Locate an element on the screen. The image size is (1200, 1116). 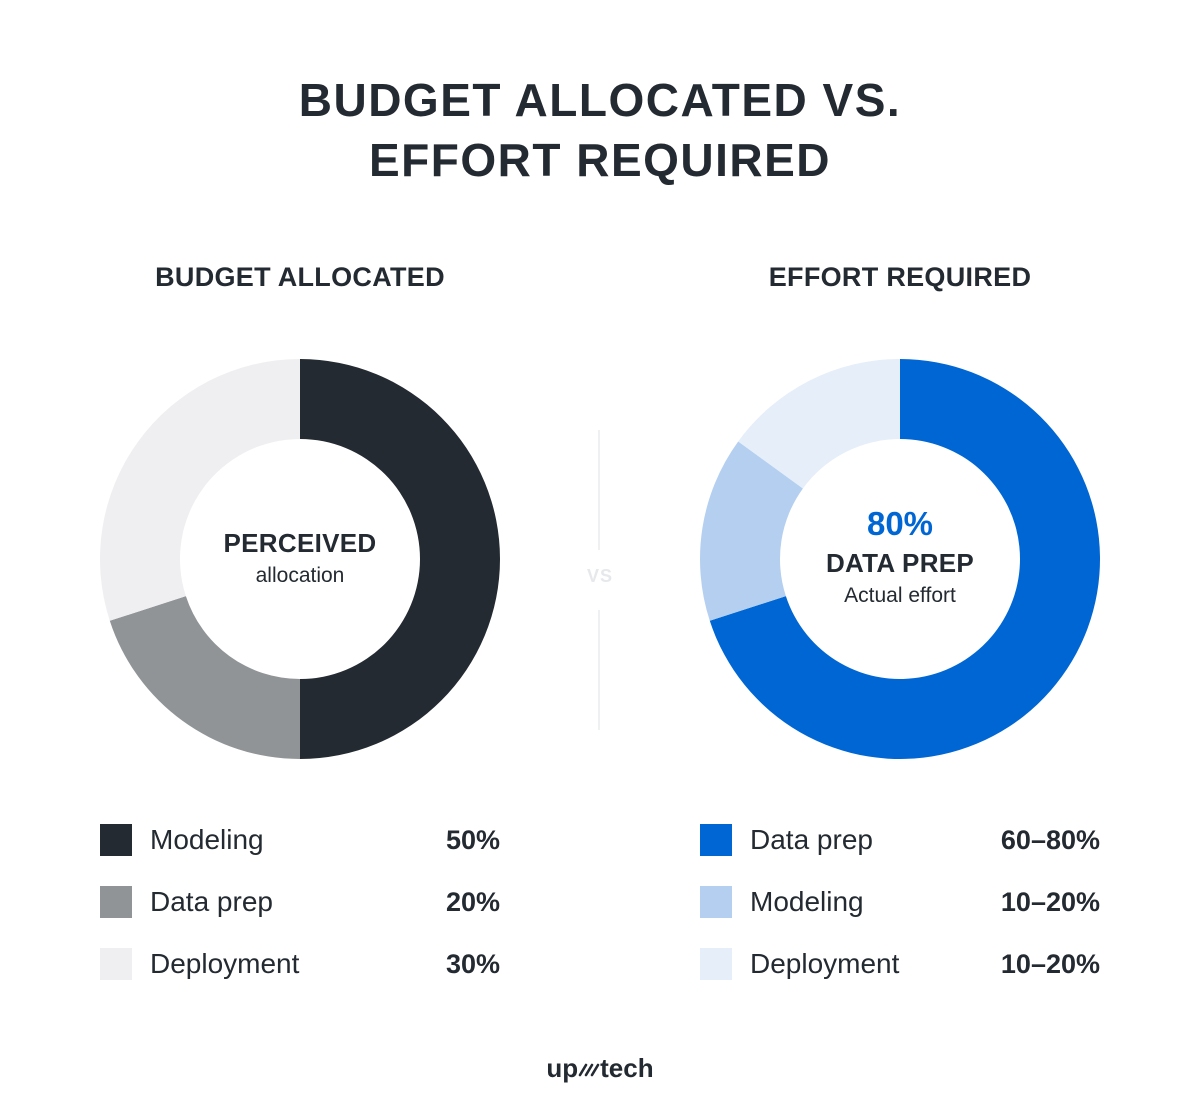
logo-text-tech: tech is located at coordinates (627, 1068).